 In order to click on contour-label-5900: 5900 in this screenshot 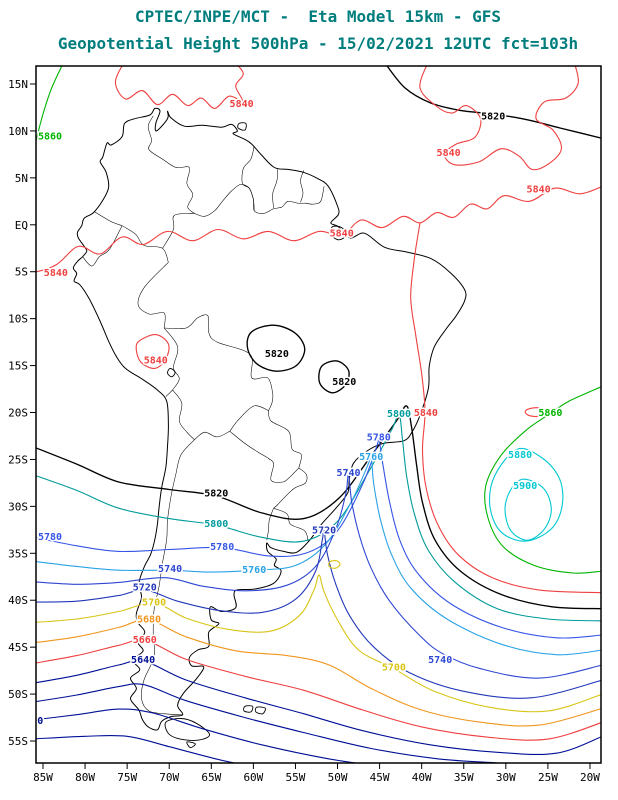, I will do `click(525, 486)`.